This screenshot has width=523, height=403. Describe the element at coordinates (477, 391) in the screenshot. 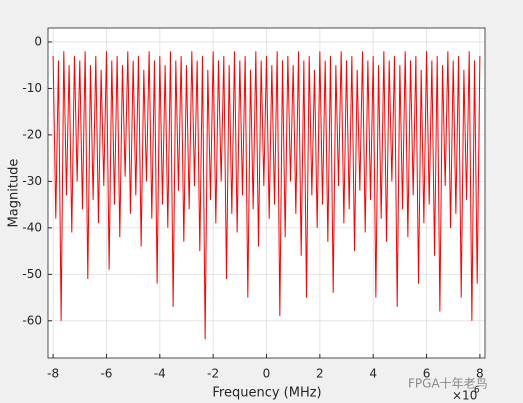

I see `x-multiplier-exponent: 6` at that location.